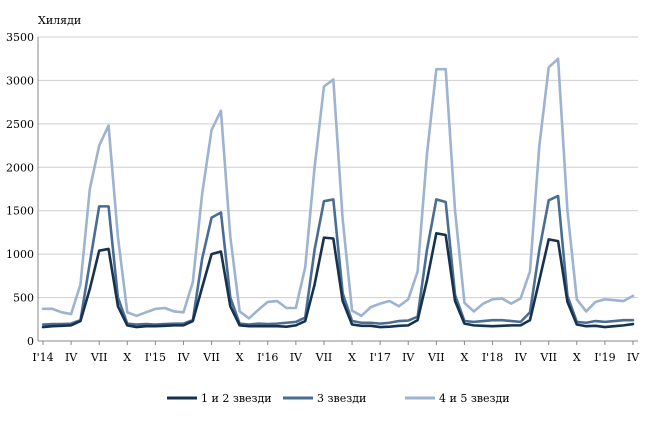 The image size is (659, 421). What do you see at coordinates (379, 357) in the screenshot?
I see `x-tick-label: I'17` at bounding box center [379, 357].